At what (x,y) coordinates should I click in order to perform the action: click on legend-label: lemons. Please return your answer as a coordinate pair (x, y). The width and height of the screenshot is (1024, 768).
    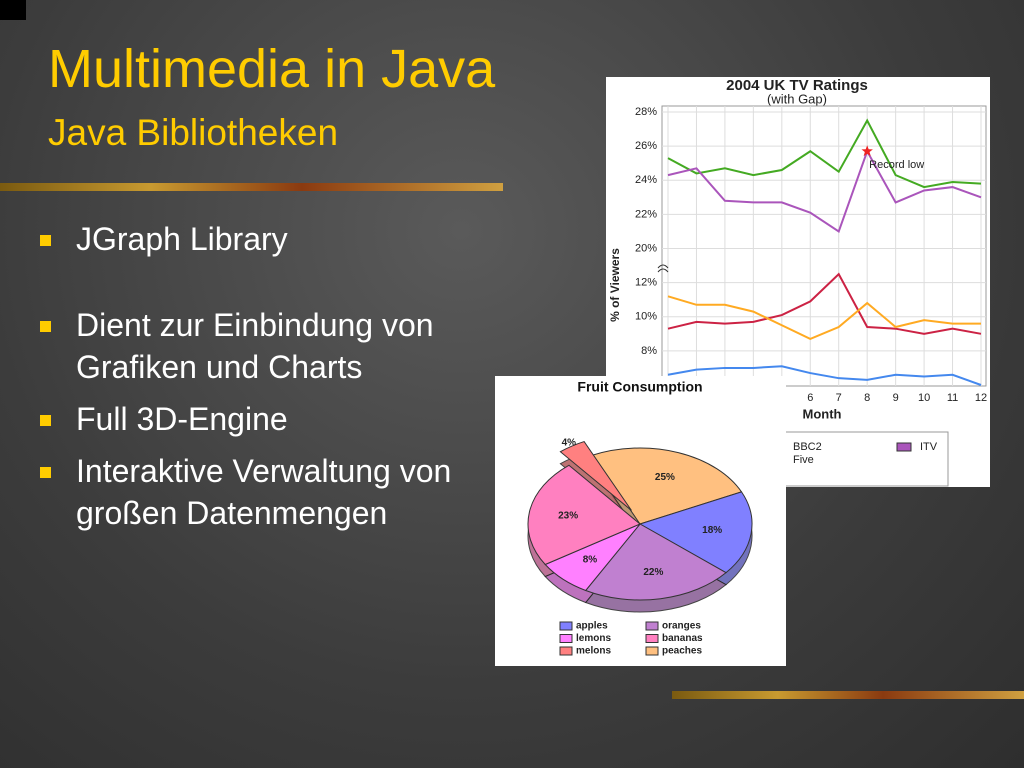
    Looking at the image, I should click on (593, 638).